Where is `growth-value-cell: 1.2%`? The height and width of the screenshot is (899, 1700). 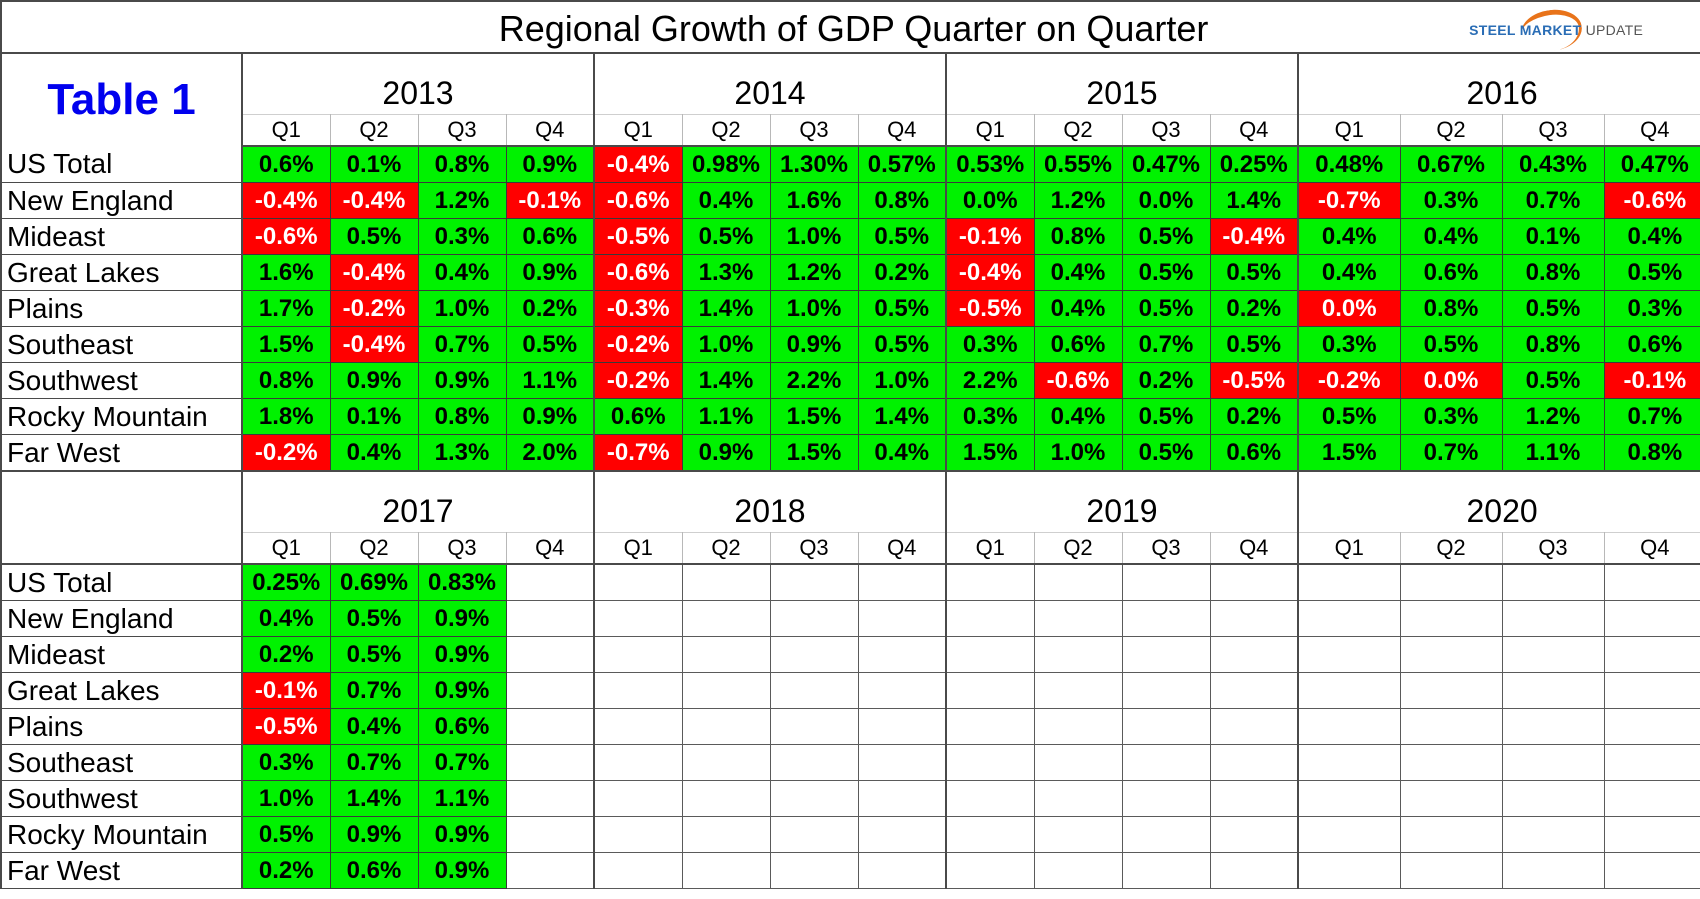 growth-value-cell: 1.2% is located at coordinates (462, 200).